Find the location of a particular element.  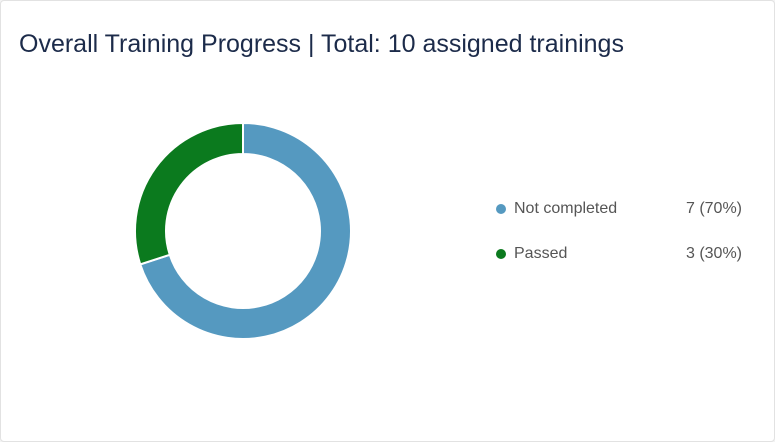

legend-label: Passed is located at coordinates (540, 253).